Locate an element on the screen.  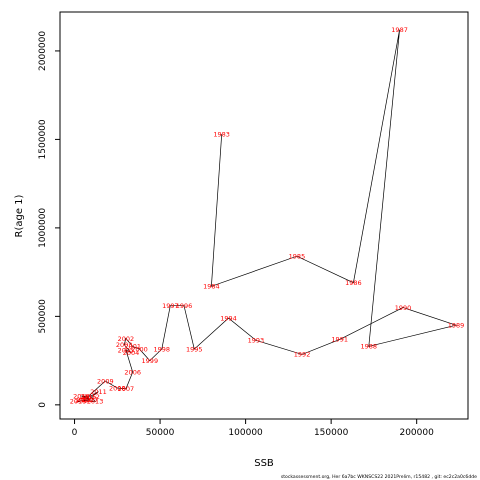
point-label-2016: 2016 is located at coordinates (81, 396).